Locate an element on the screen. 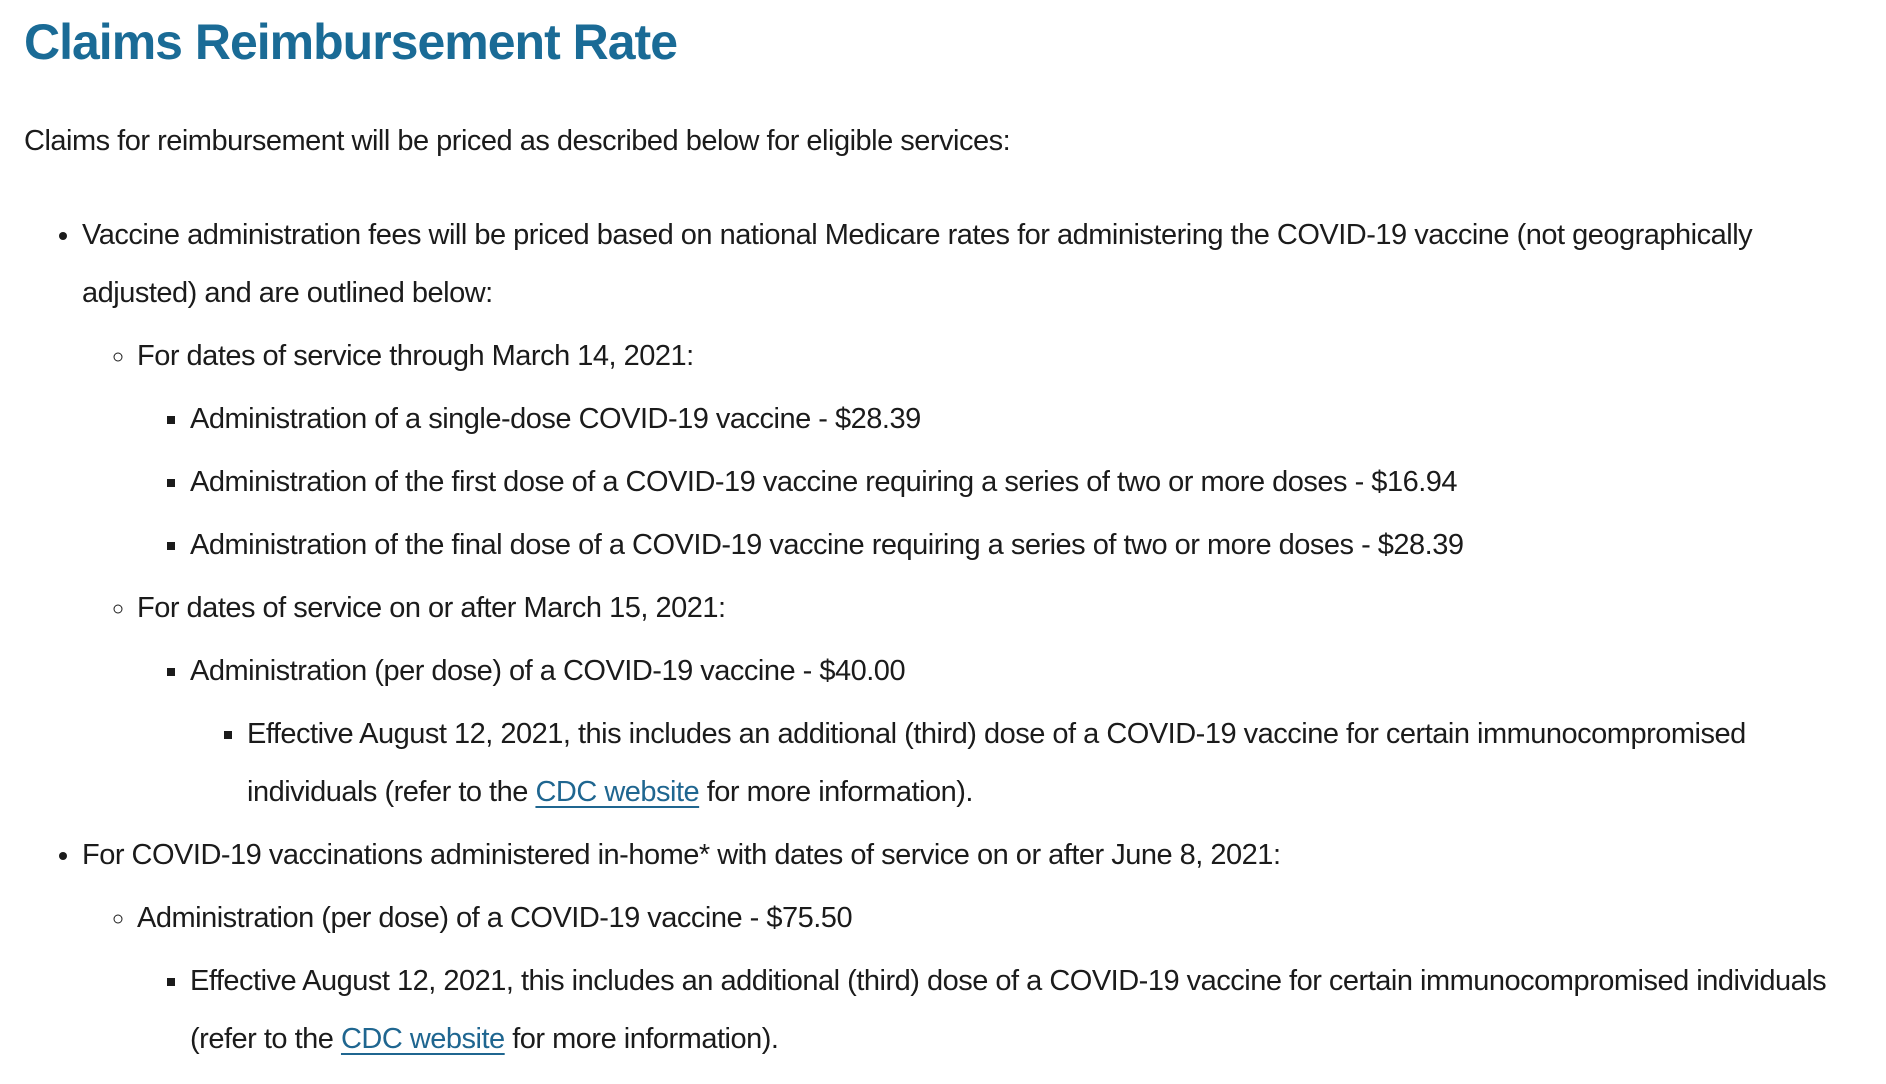 The image size is (1886, 1084). cdc-website-link-1: CDC website is located at coordinates (617, 792).